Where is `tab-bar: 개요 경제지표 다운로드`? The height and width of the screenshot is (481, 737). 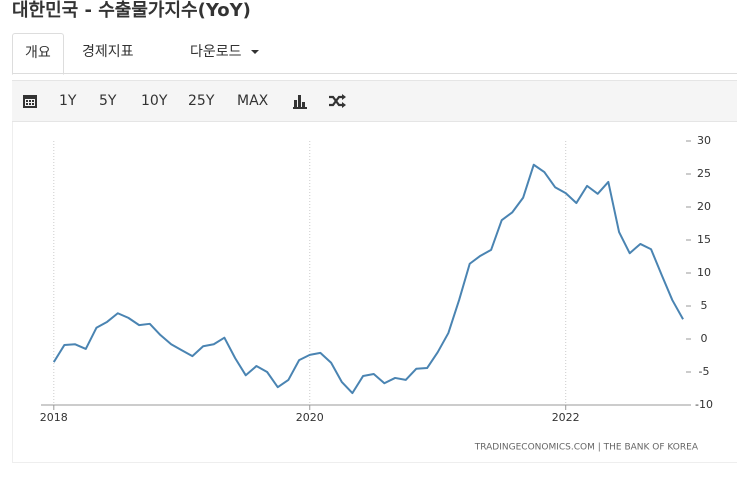
tab-bar: 개요 경제지표 다운로드 is located at coordinates (374, 54).